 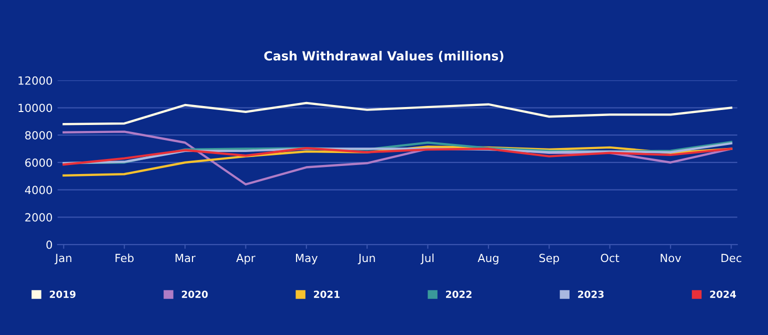 I want to click on x-tick-label: Mar, so click(x=186, y=258).